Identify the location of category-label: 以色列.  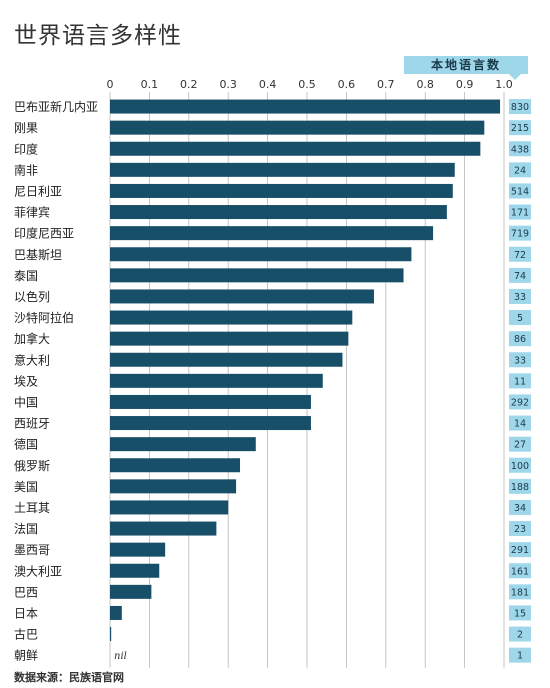
(32, 297).